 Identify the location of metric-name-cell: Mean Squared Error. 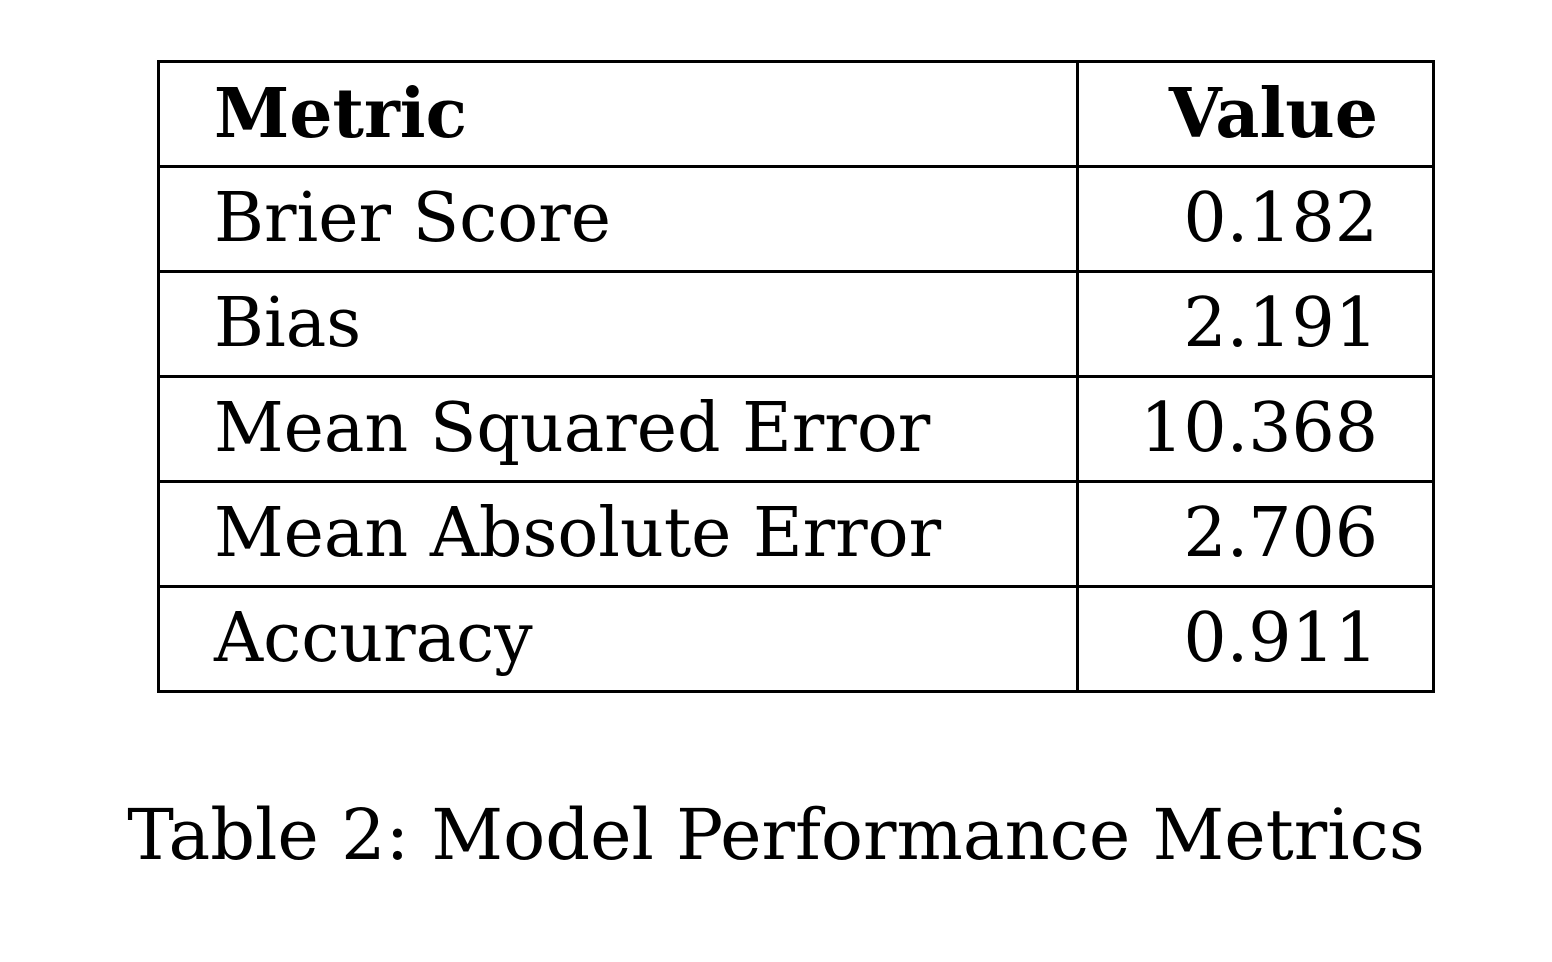
(618, 429).